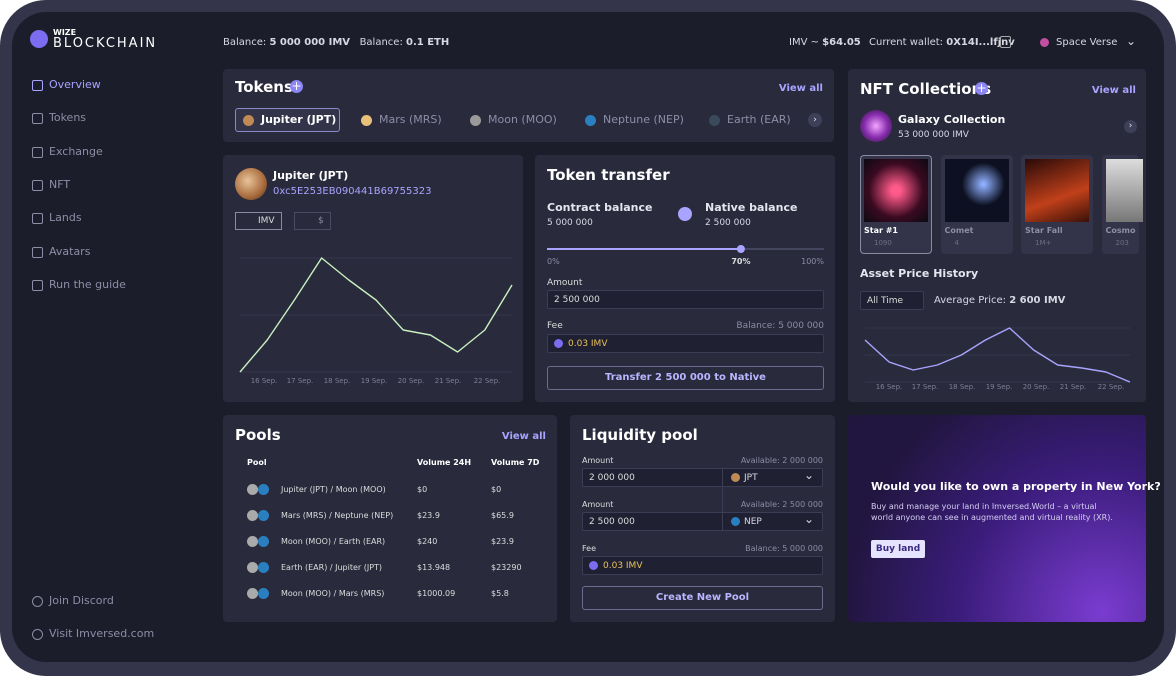 The image size is (1176, 676). Describe the element at coordinates (804, 42) in the screenshot. I see `label: IMV ~` at that location.